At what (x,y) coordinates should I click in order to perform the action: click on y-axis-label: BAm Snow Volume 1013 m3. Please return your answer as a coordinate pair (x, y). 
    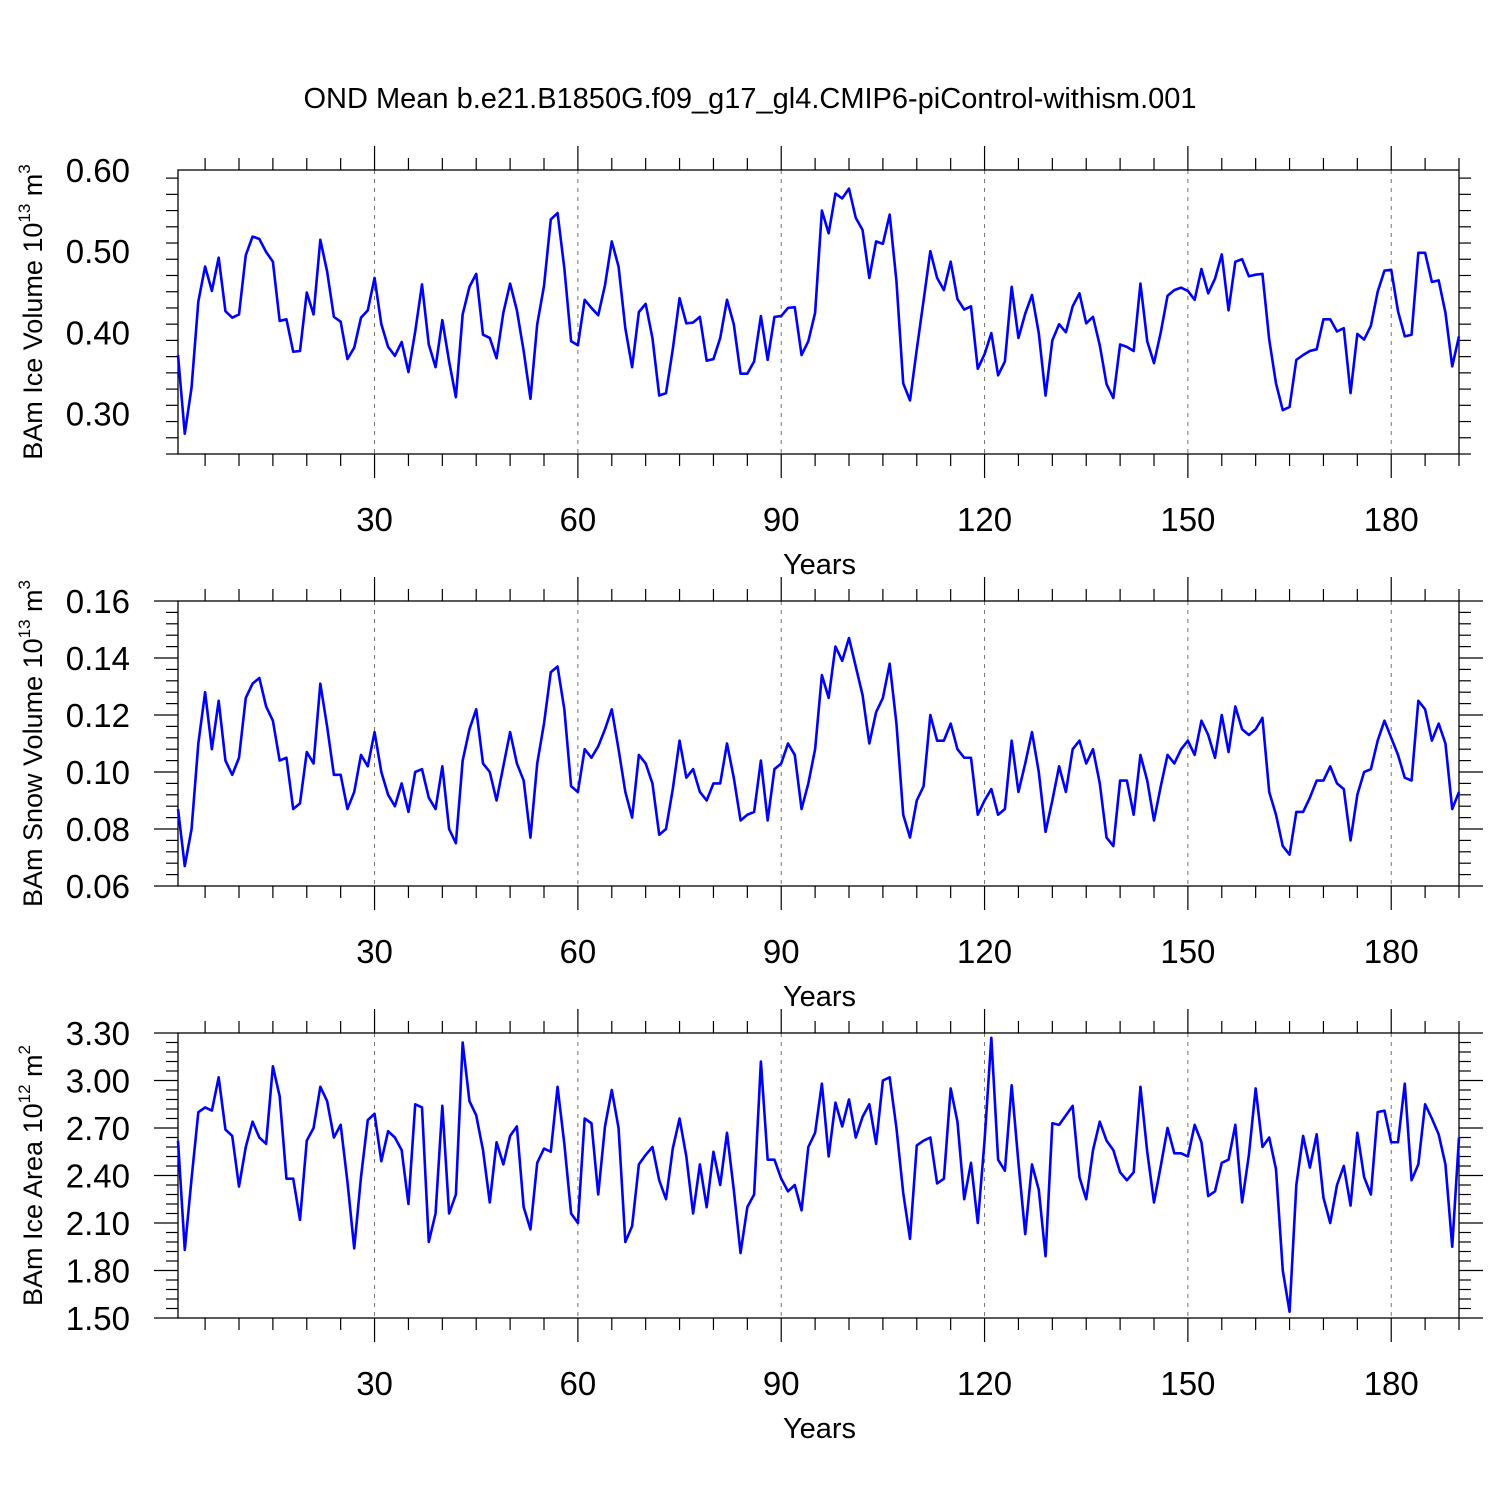
    Looking at the image, I should click on (31, 743).